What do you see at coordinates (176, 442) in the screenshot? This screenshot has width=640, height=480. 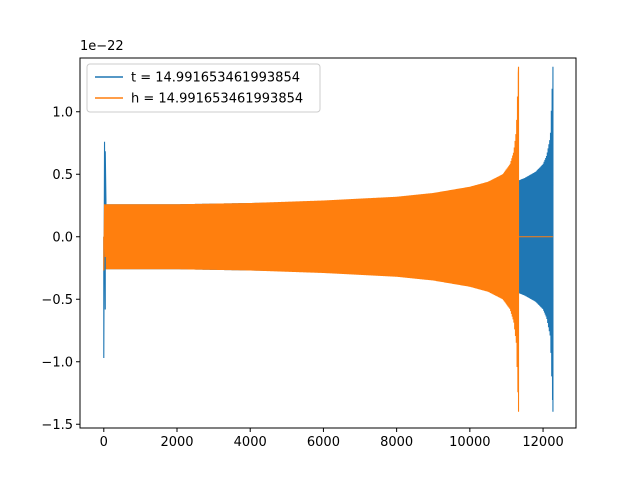 I see `x-tick-label: 2000` at bounding box center [176, 442].